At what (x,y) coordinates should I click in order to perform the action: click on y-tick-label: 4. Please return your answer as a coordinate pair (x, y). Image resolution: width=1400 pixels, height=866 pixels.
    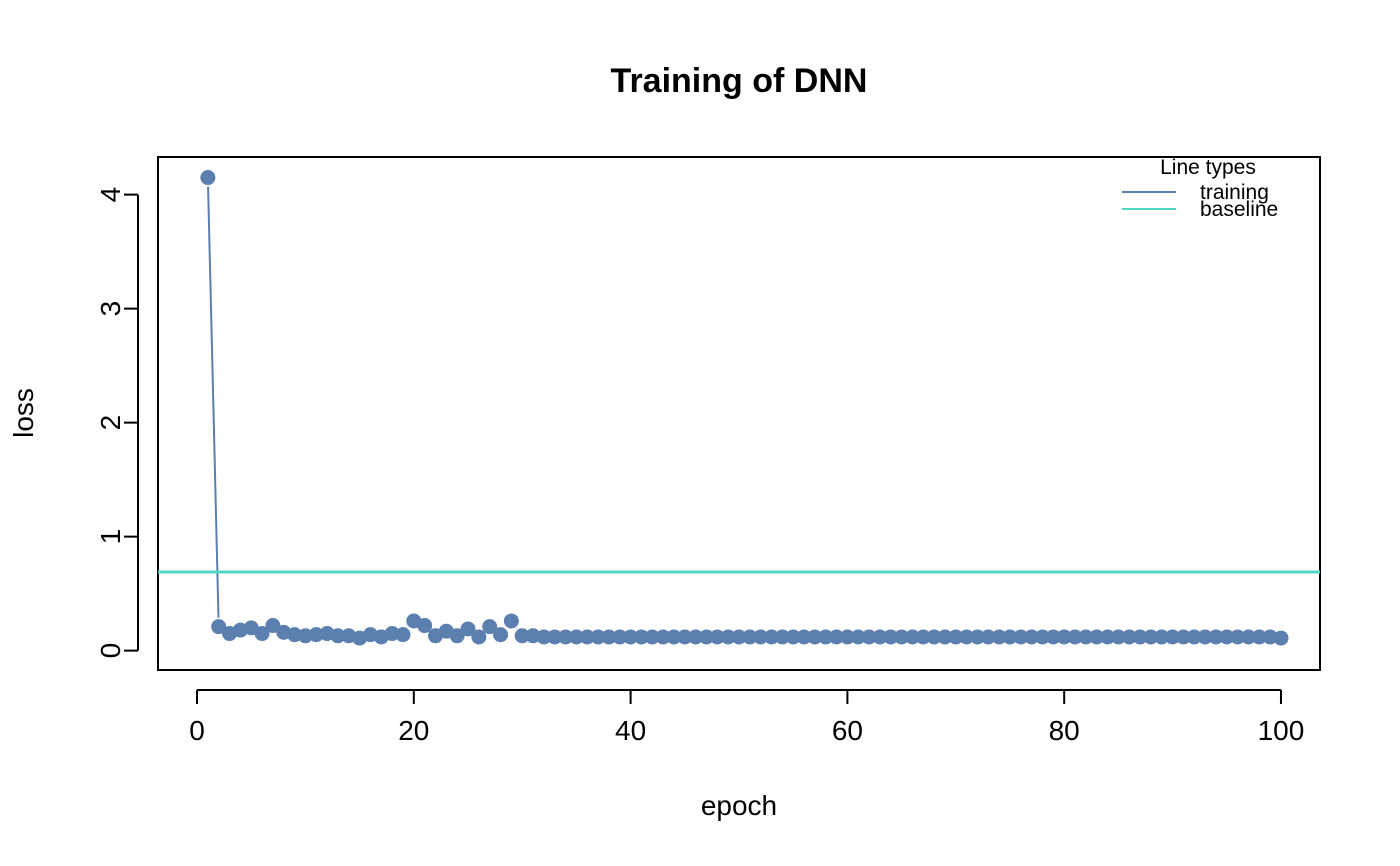
    Looking at the image, I should click on (110, 195).